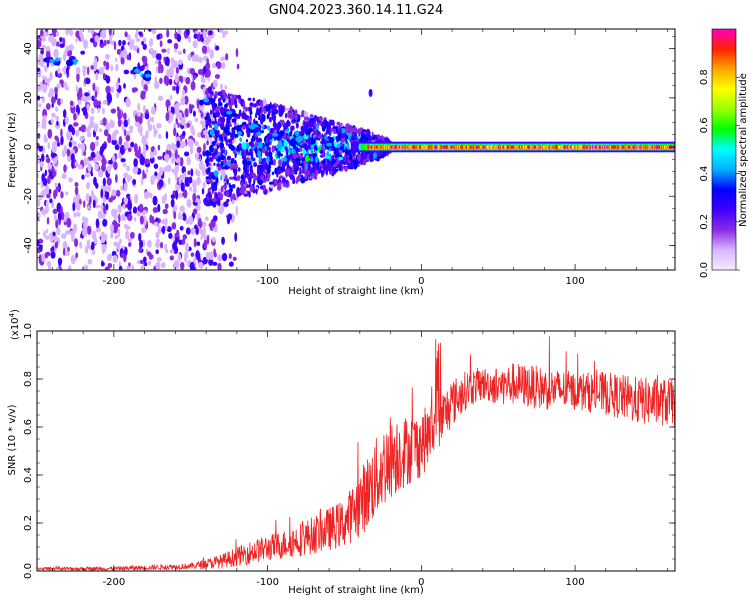 Image resolution: width=750 pixels, height=604 pixels. Describe the element at coordinates (356, 590) in the screenshot. I see `snr-x-axis-label: Height of straight line (km)` at that location.